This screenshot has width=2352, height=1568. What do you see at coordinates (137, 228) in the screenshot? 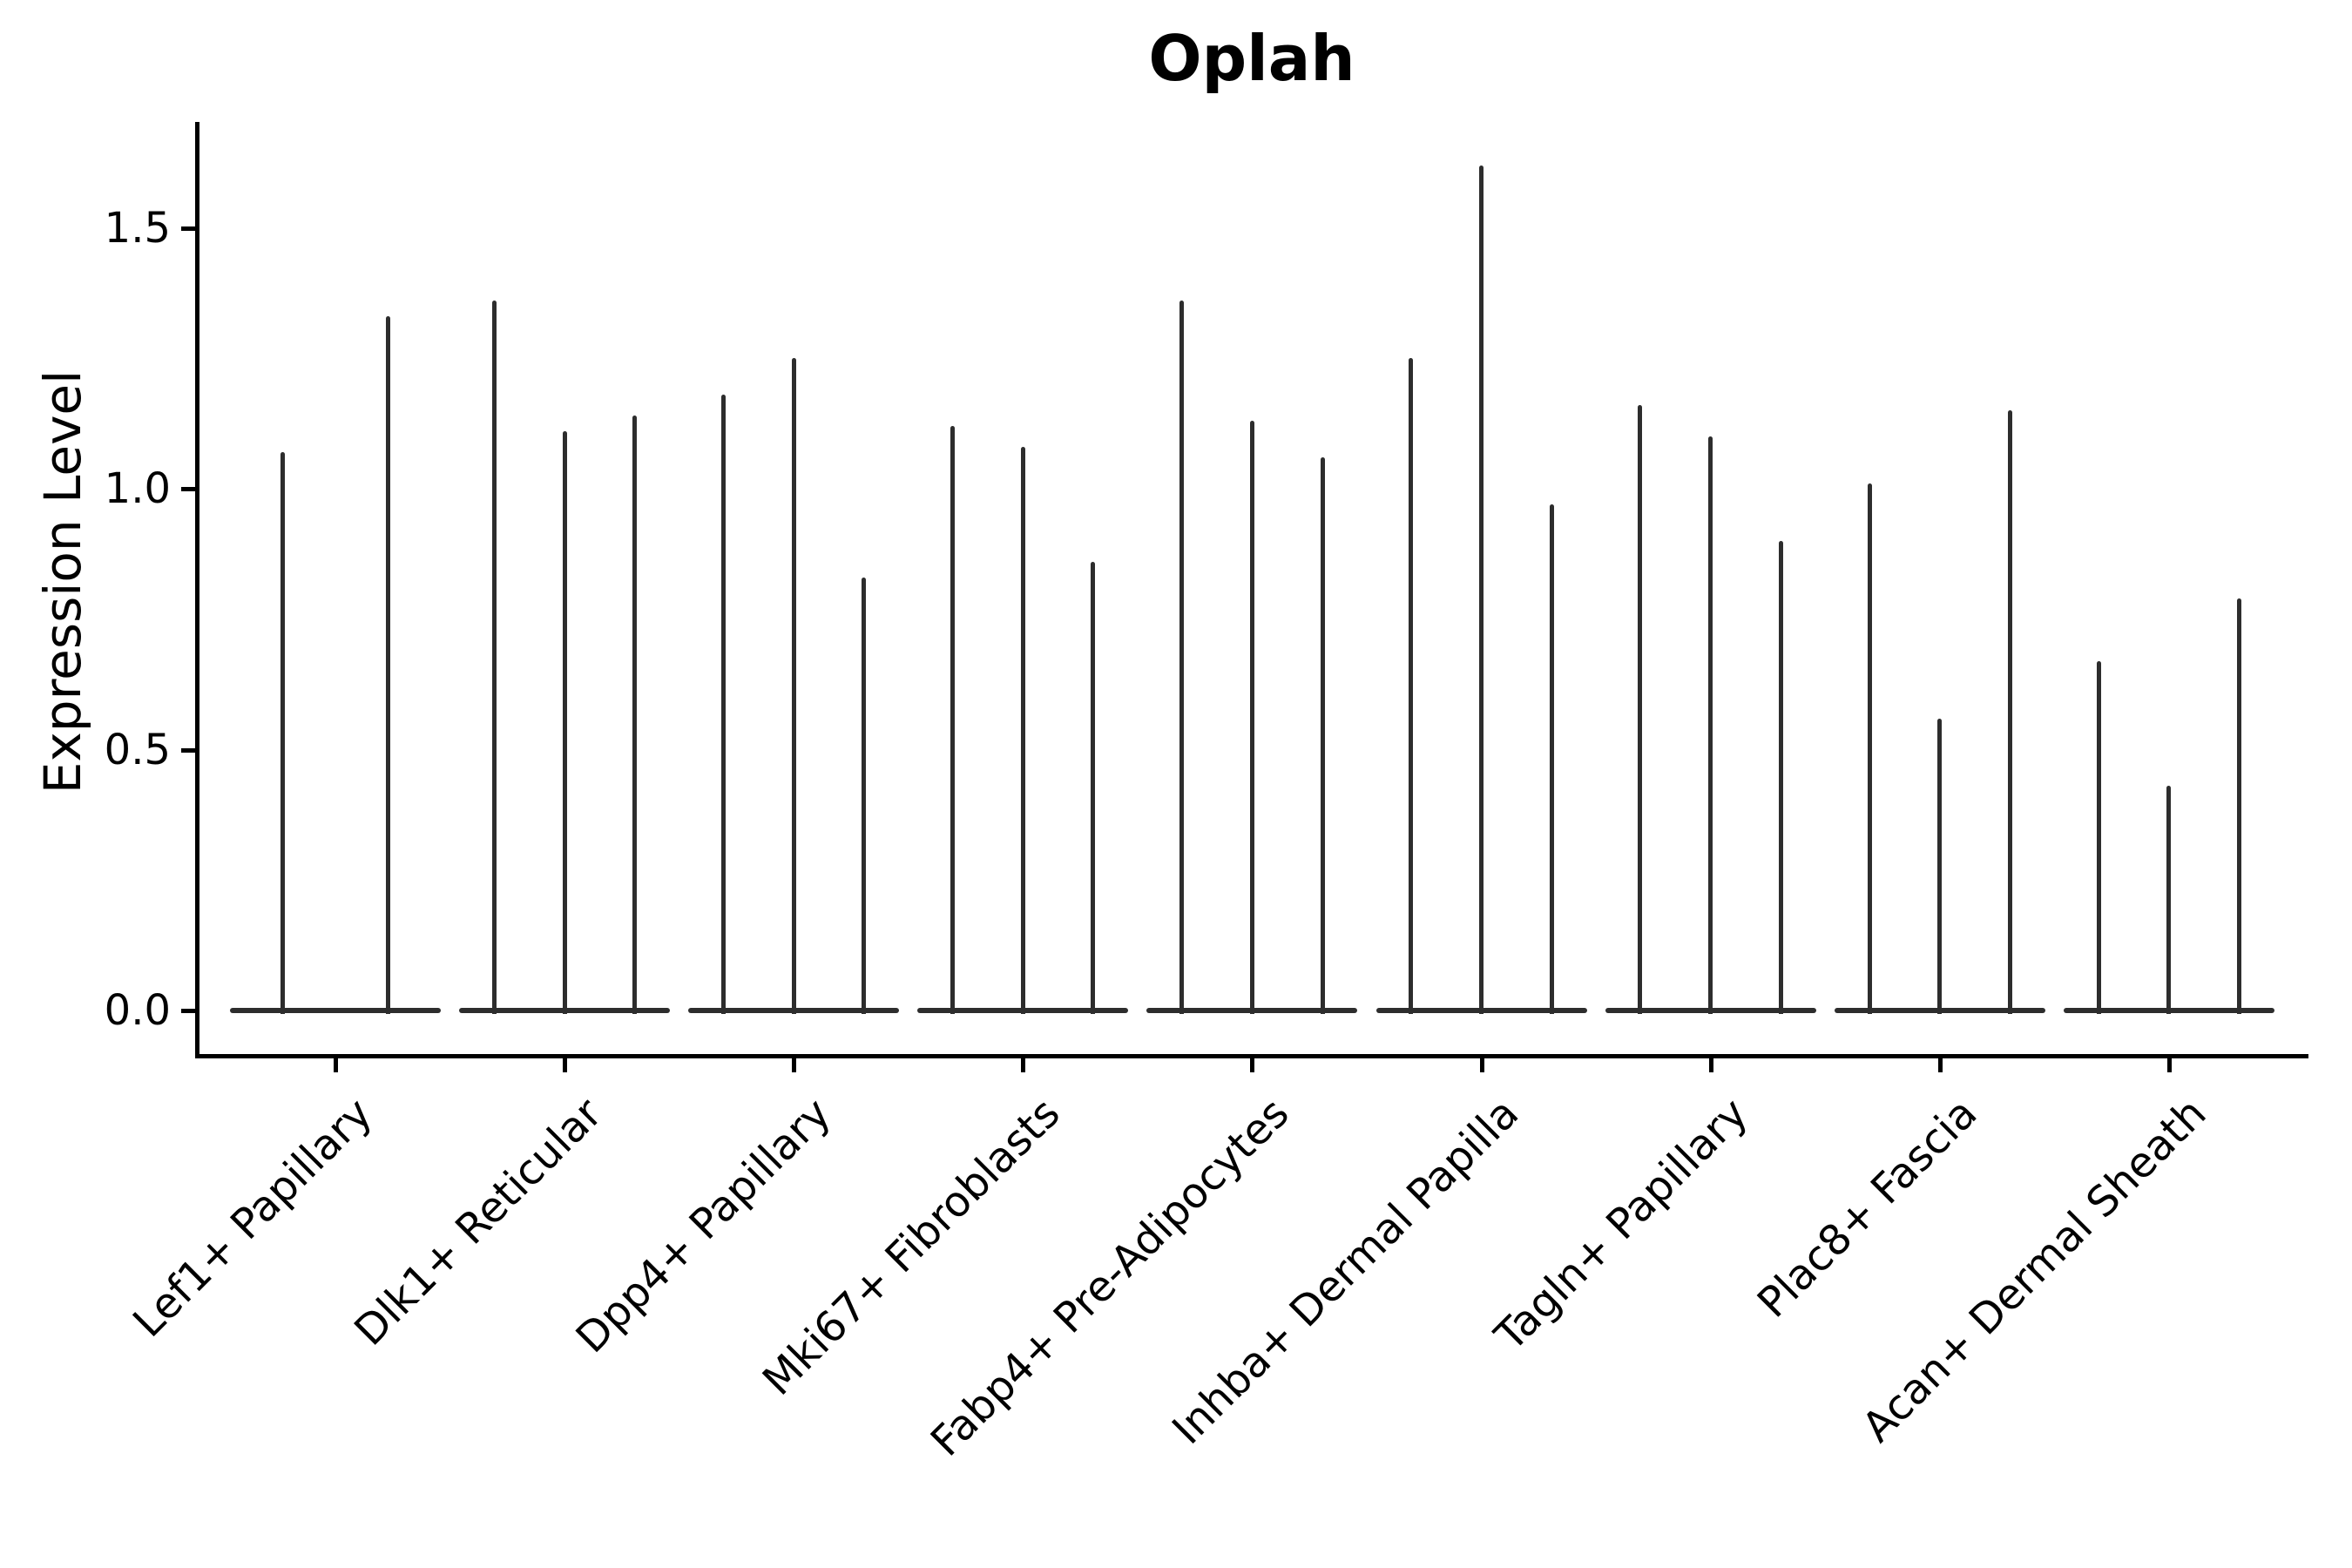
I see `y-tick-label: 1.5` at bounding box center [137, 228].